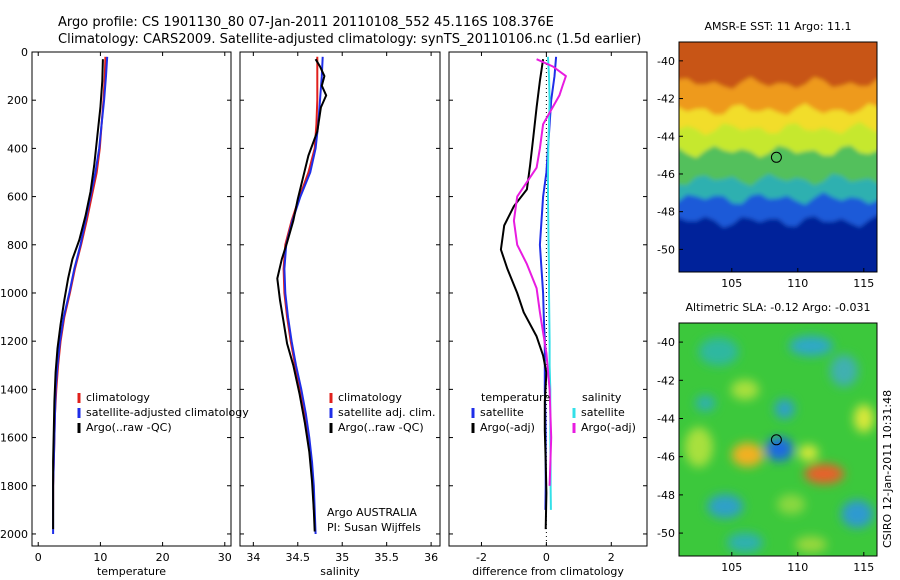 The width and height of the screenshot is (900, 580). I want to click on y-tick-label: 600, so click(17, 197).